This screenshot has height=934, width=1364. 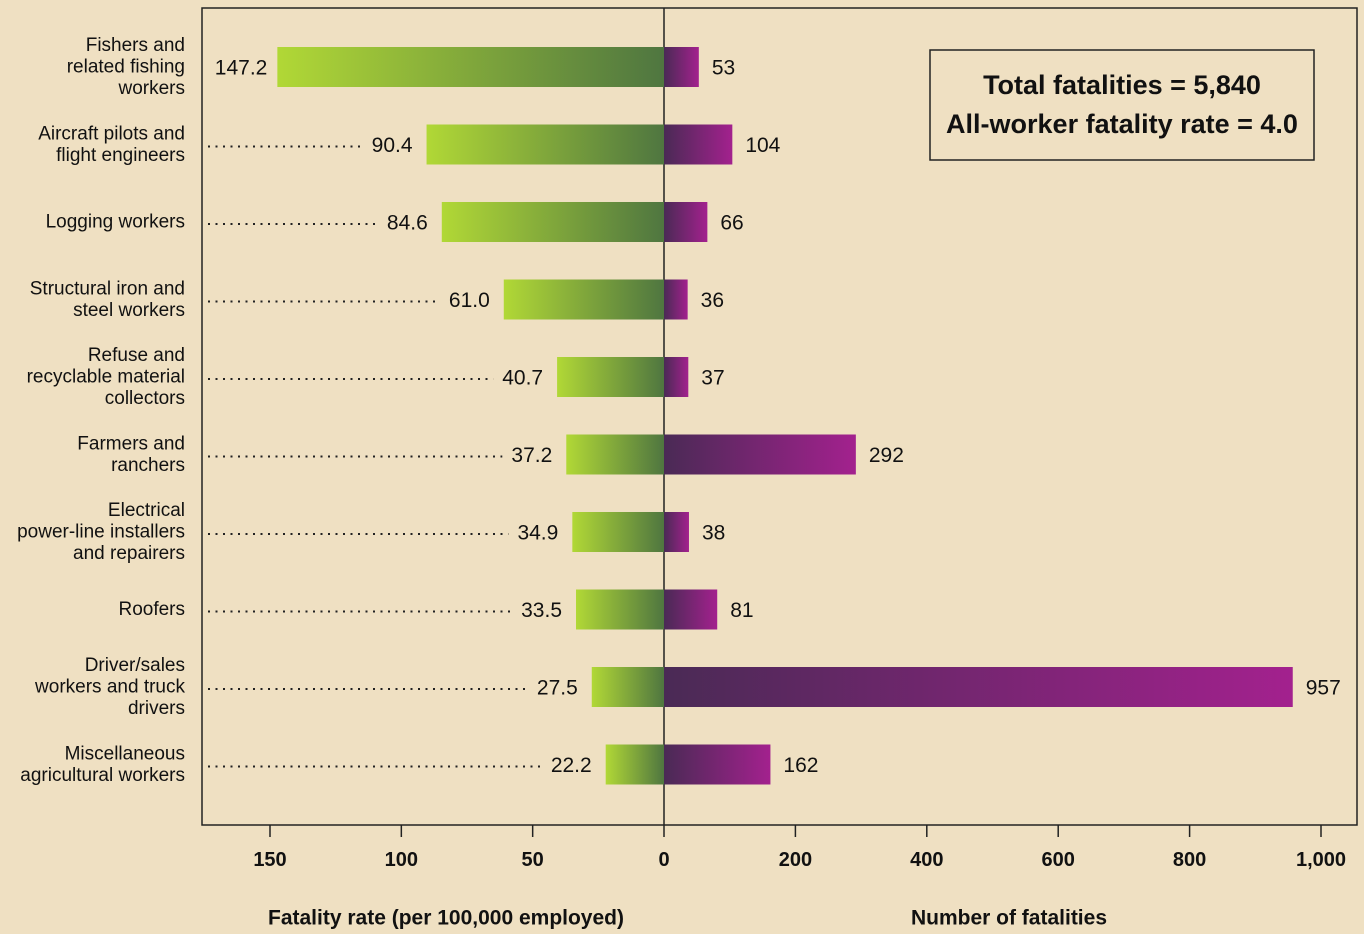 I want to click on category-label: Miscellaneous agricultural workers, so click(x=102, y=764).